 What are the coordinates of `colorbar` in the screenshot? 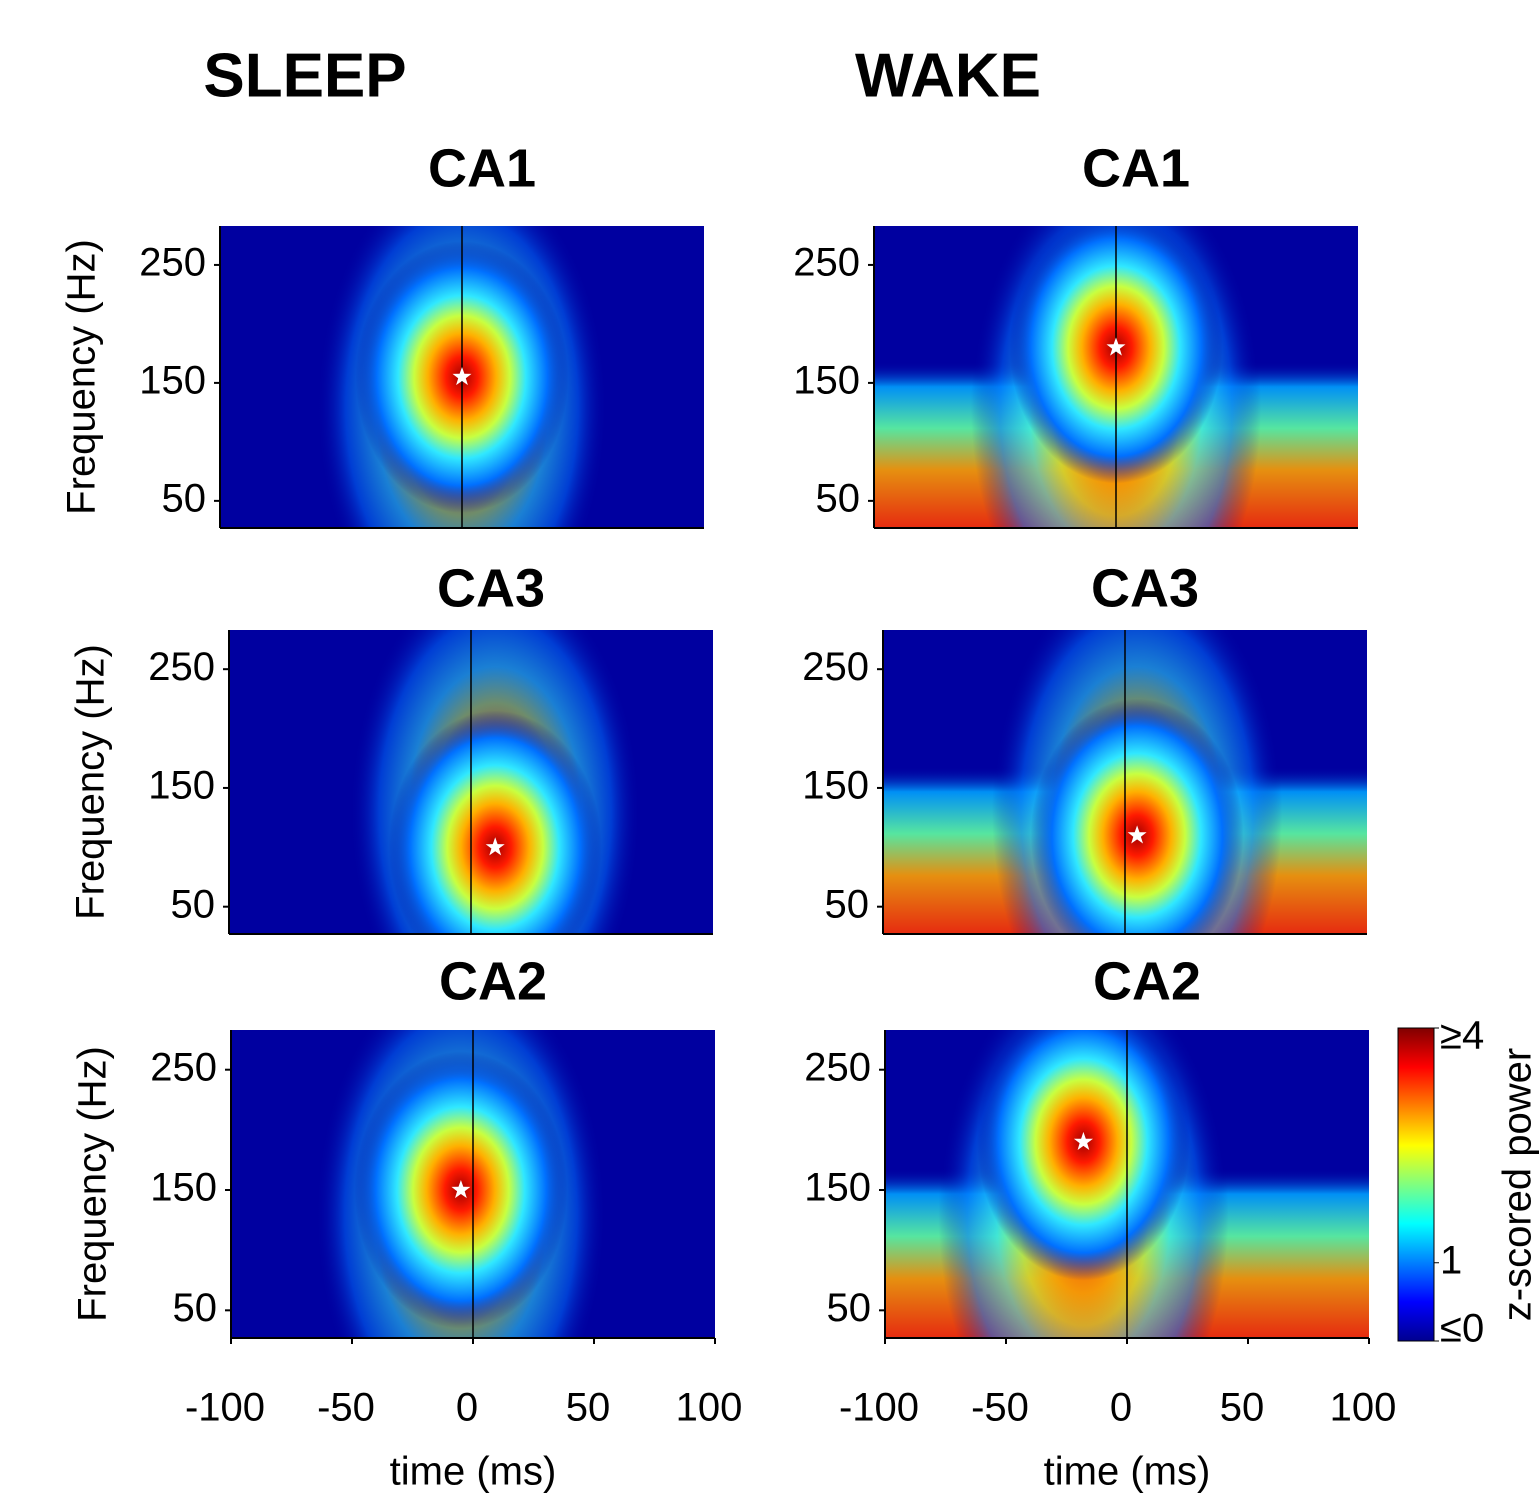 It's located at (1416, 1184).